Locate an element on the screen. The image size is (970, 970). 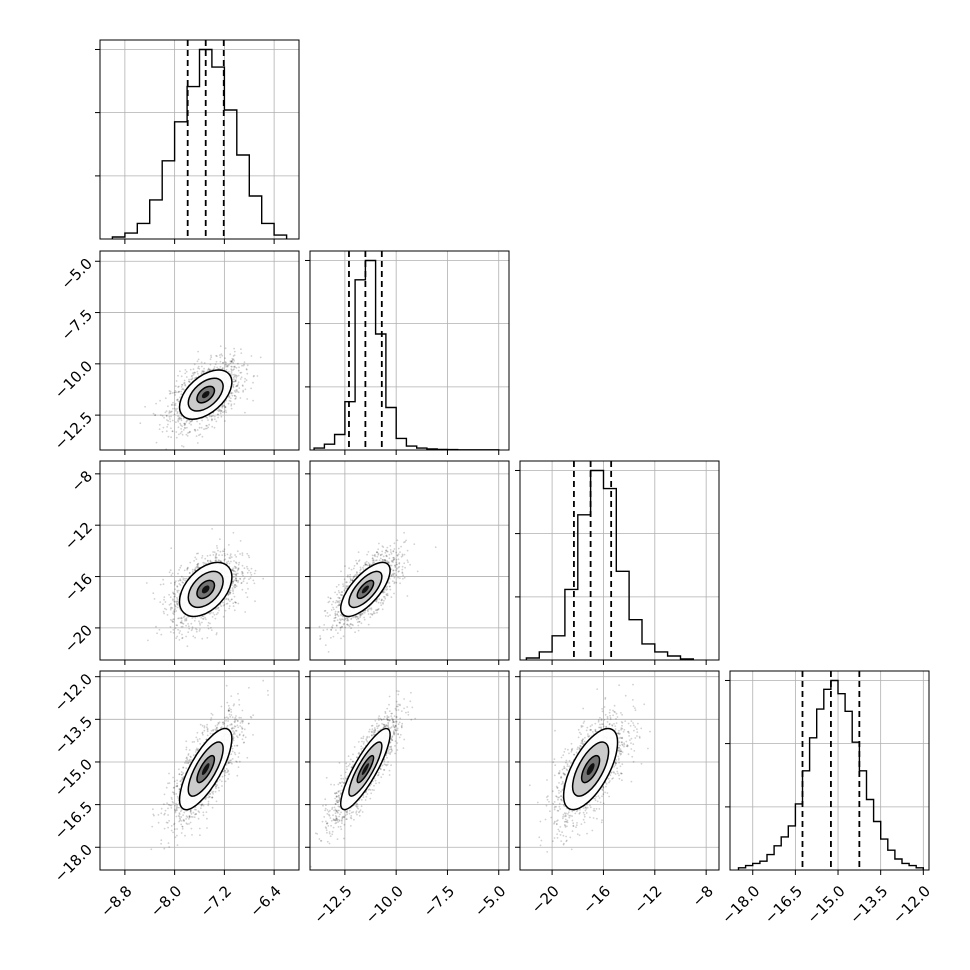
panel-background is located at coordinates (199, 560).